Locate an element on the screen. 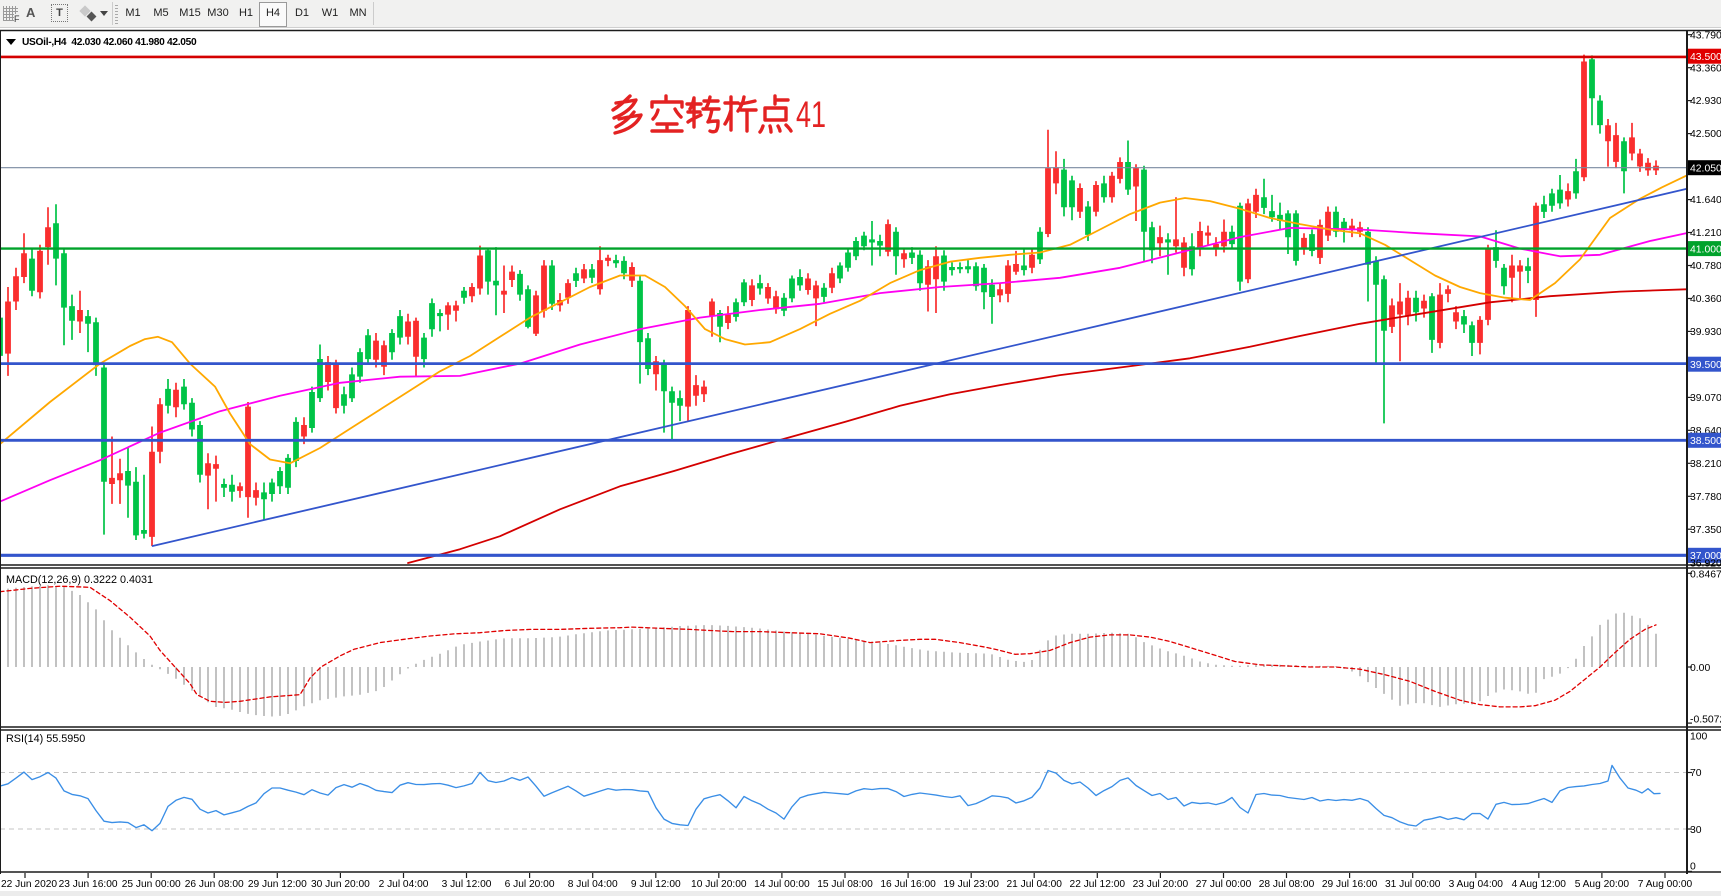 The height and width of the screenshot is (896, 1721). svg-text: 37.780 is located at coordinates (1705, 497).